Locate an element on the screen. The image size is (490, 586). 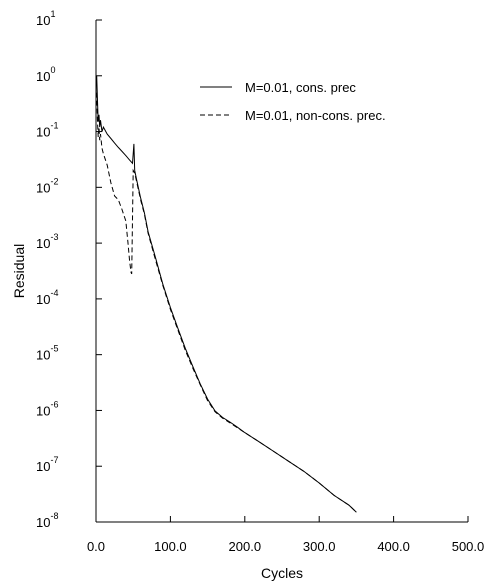
y-ticks: 10¹ 10⁰ 10⁻¹ 10⁻² 10⁻³ 10⁻⁴ 10⁻⁵ 10⁻⁶ 10⁻⁷ 10⁻⁸ is located at coordinates (69, 269).